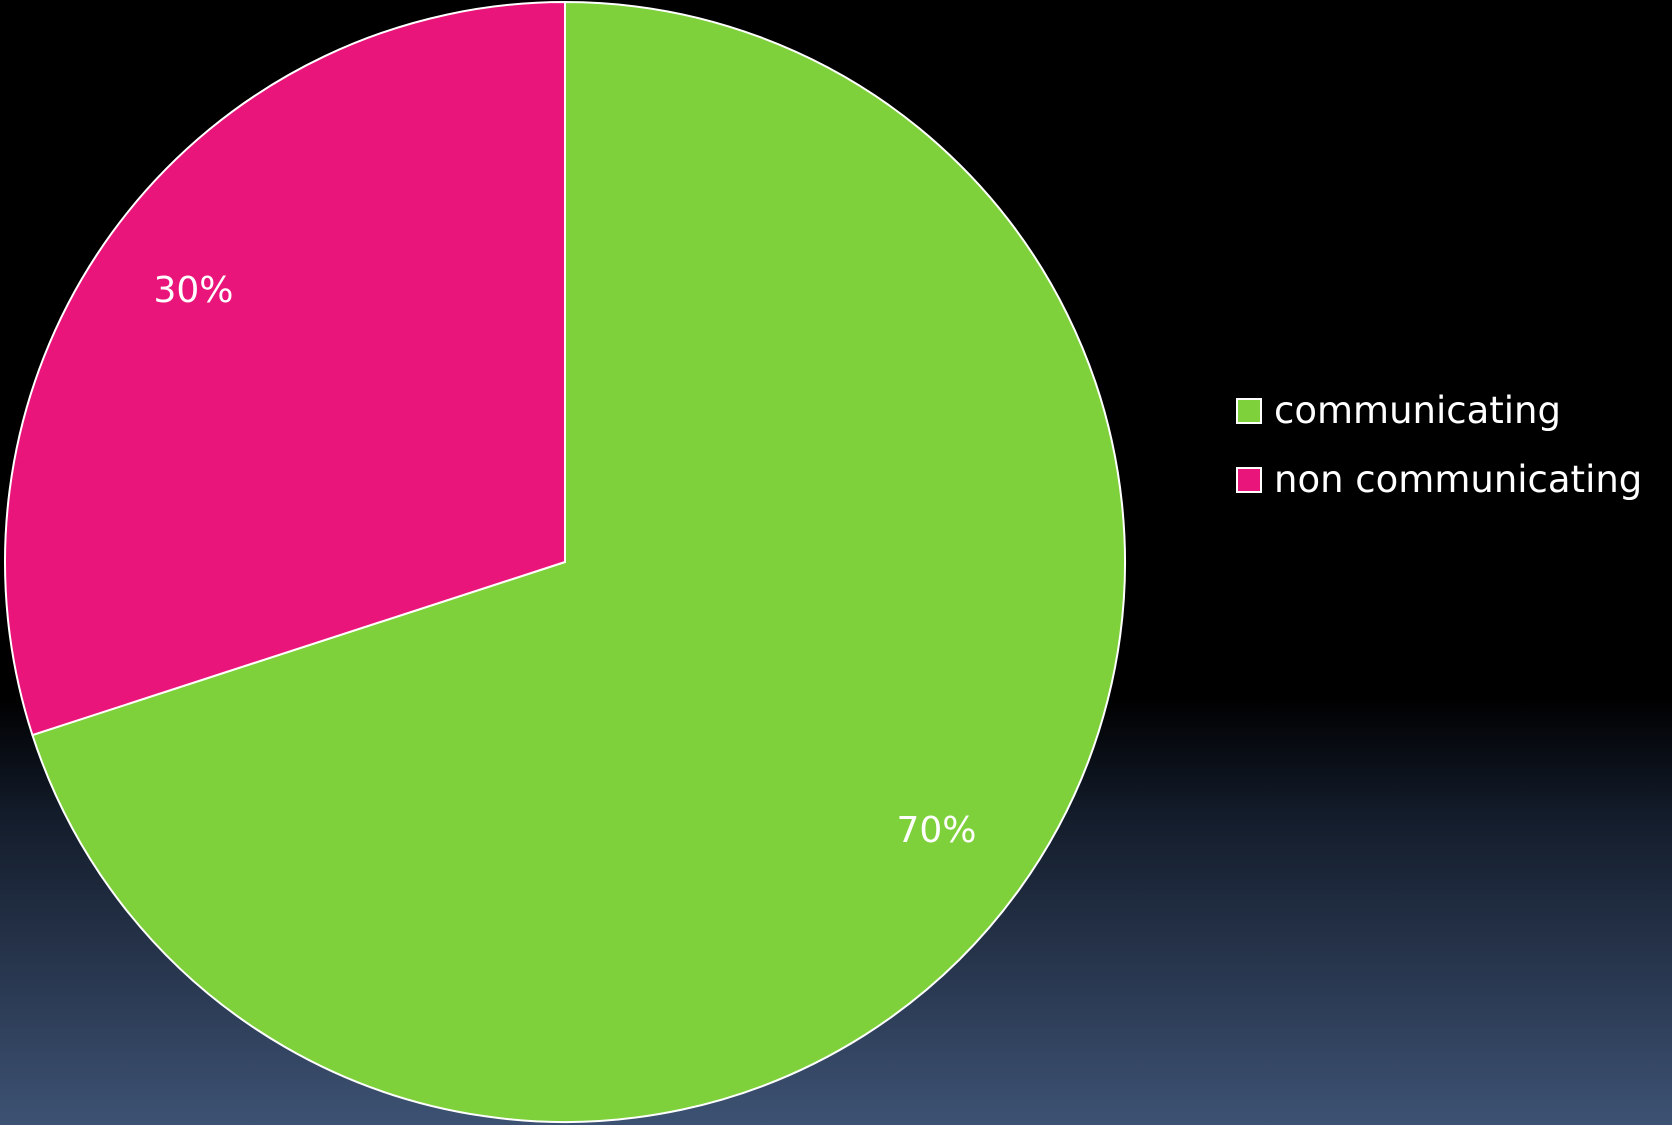 The height and width of the screenshot is (1125, 1672). What do you see at coordinates (936, 830) in the screenshot?
I see `data-label-communicating: 70%` at bounding box center [936, 830].